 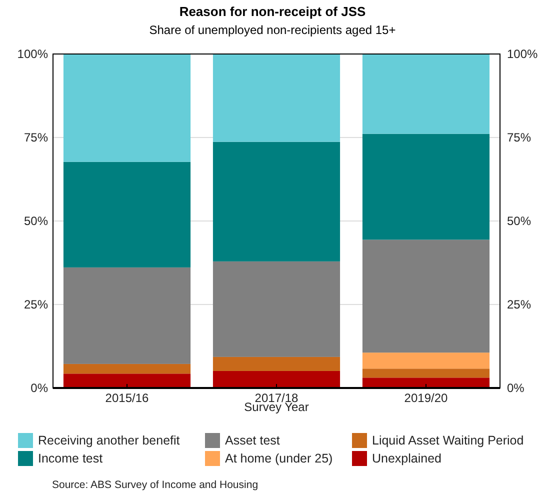 I want to click on y-tick-label: 25%, so click(x=36, y=305).